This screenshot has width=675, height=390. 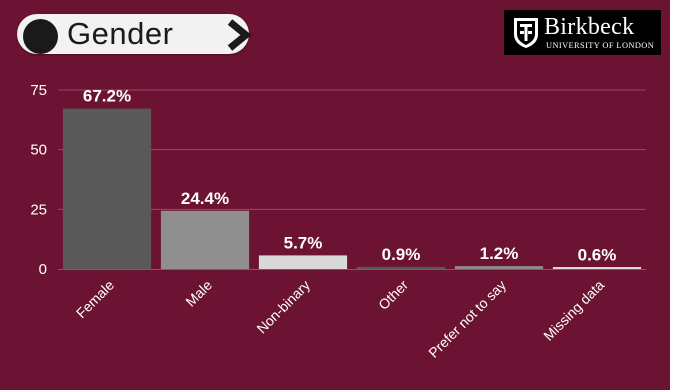 I want to click on x-tick-label: Missing data, so click(x=573, y=310).